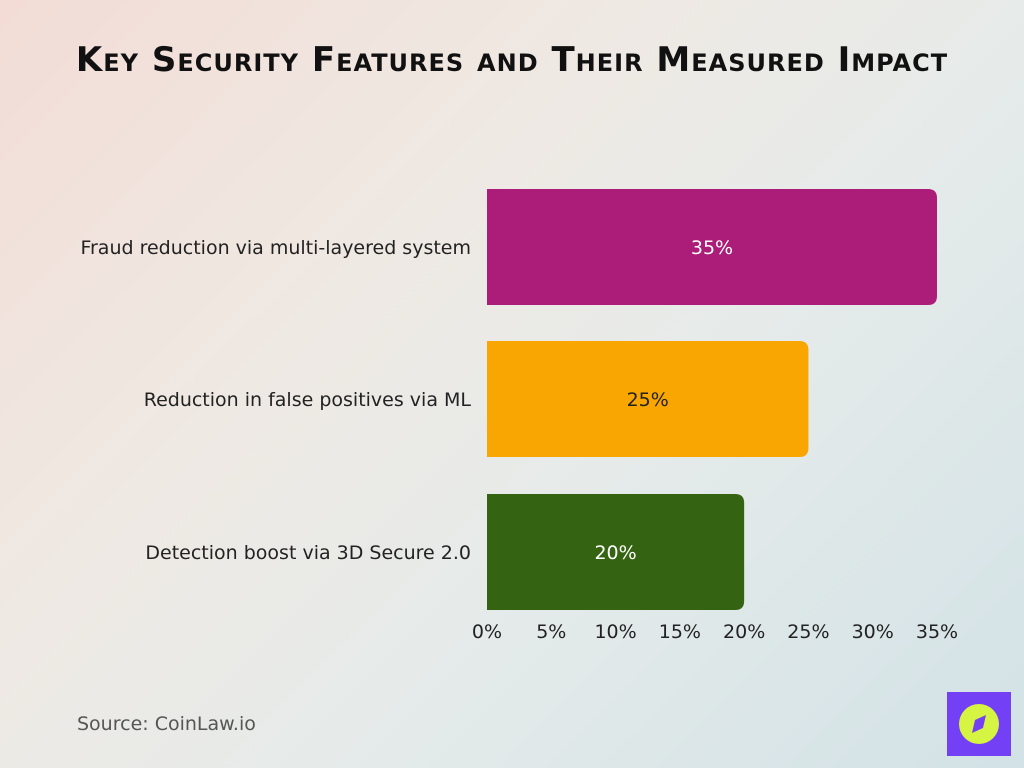 Image resolution: width=1024 pixels, height=768 pixels. I want to click on x-tick-label: 30%, so click(873, 632).